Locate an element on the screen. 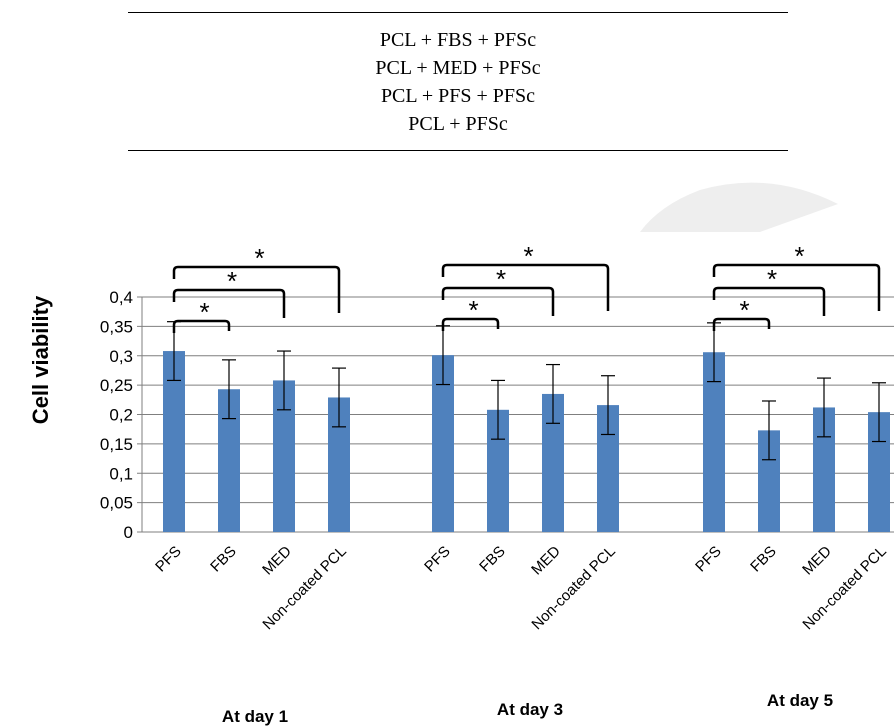 Image resolution: width=894 pixels, height=726 pixels. significance-brackets: * * * * * * * * * is located at coordinates (526, 287).